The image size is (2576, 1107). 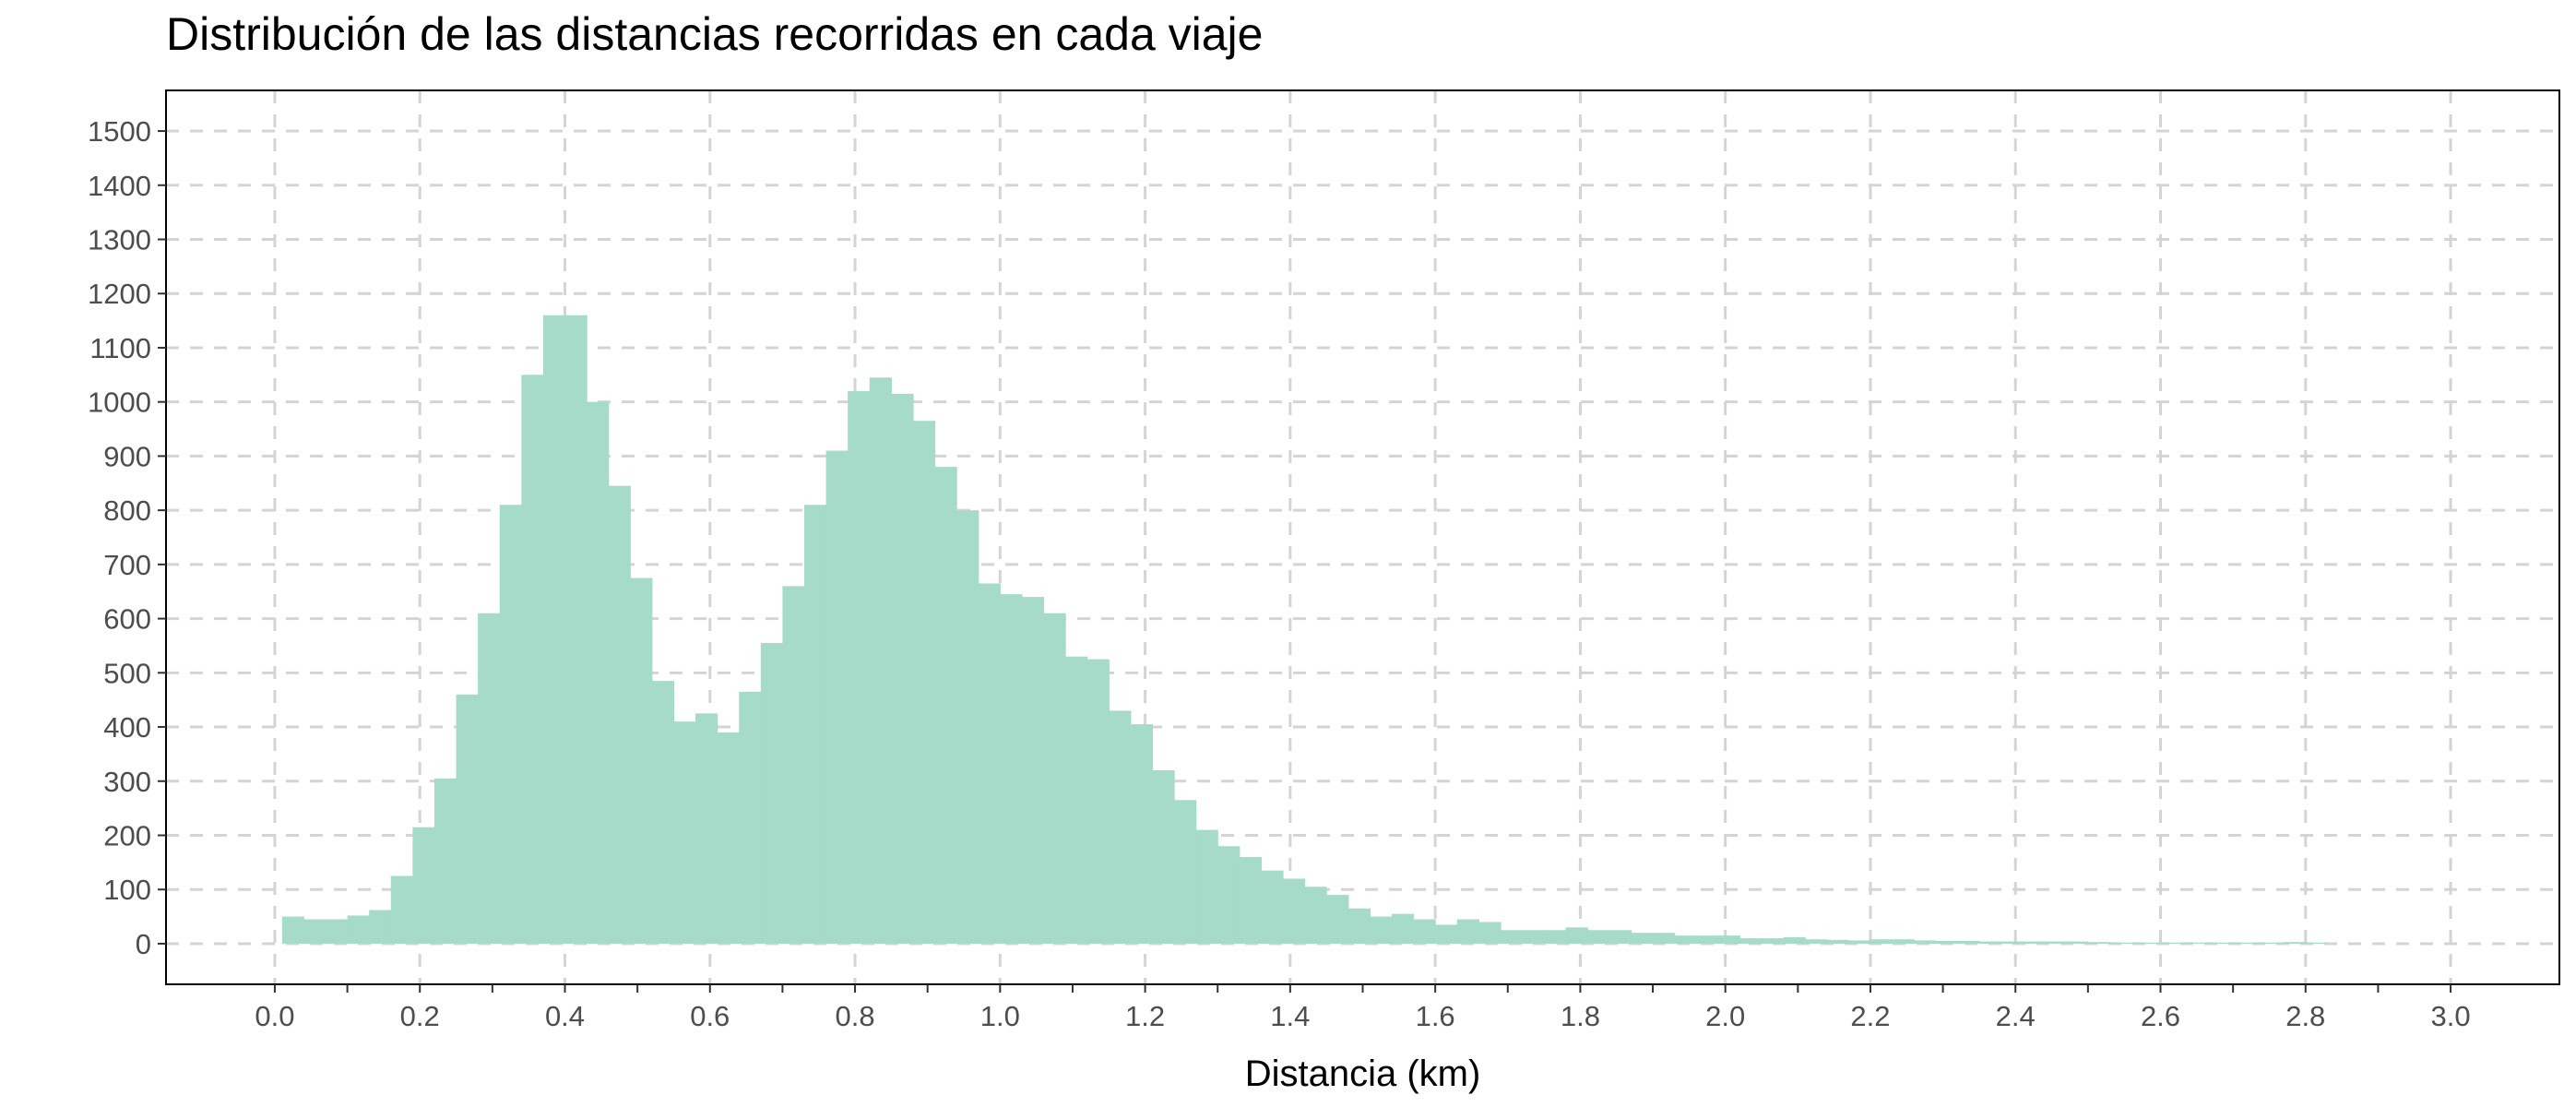 What do you see at coordinates (120, 348) in the screenshot?
I see `y-tick-label: 1100` at bounding box center [120, 348].